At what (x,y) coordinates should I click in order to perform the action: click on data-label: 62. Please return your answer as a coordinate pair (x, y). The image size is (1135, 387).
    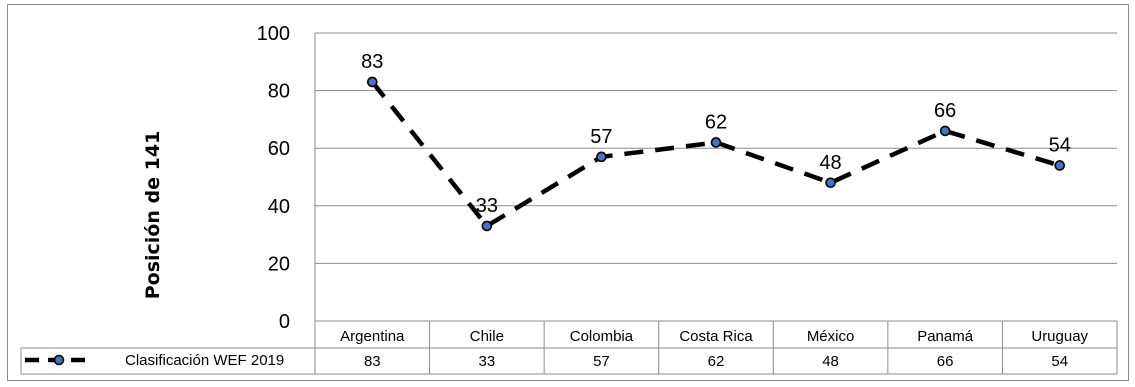
    Looking at the image, I should click on (716, 122).